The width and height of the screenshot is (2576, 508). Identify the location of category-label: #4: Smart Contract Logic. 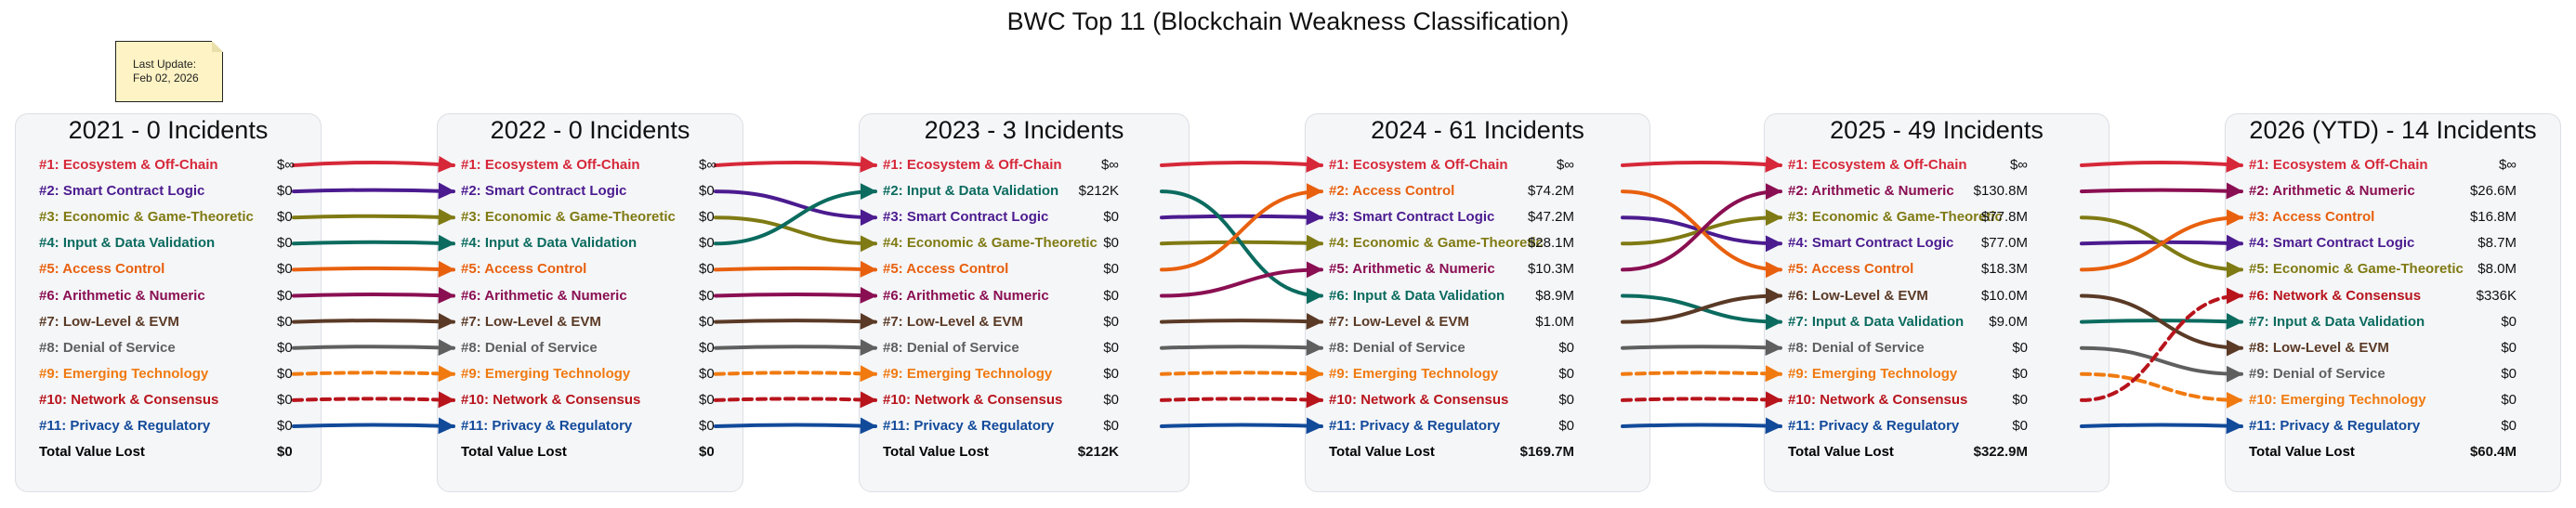
(2332, 244).